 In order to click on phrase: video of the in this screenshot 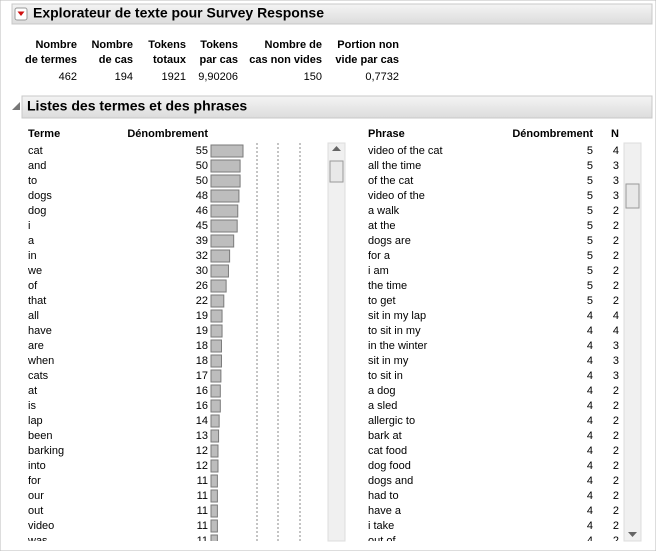, I will do `click(396, 196)`.